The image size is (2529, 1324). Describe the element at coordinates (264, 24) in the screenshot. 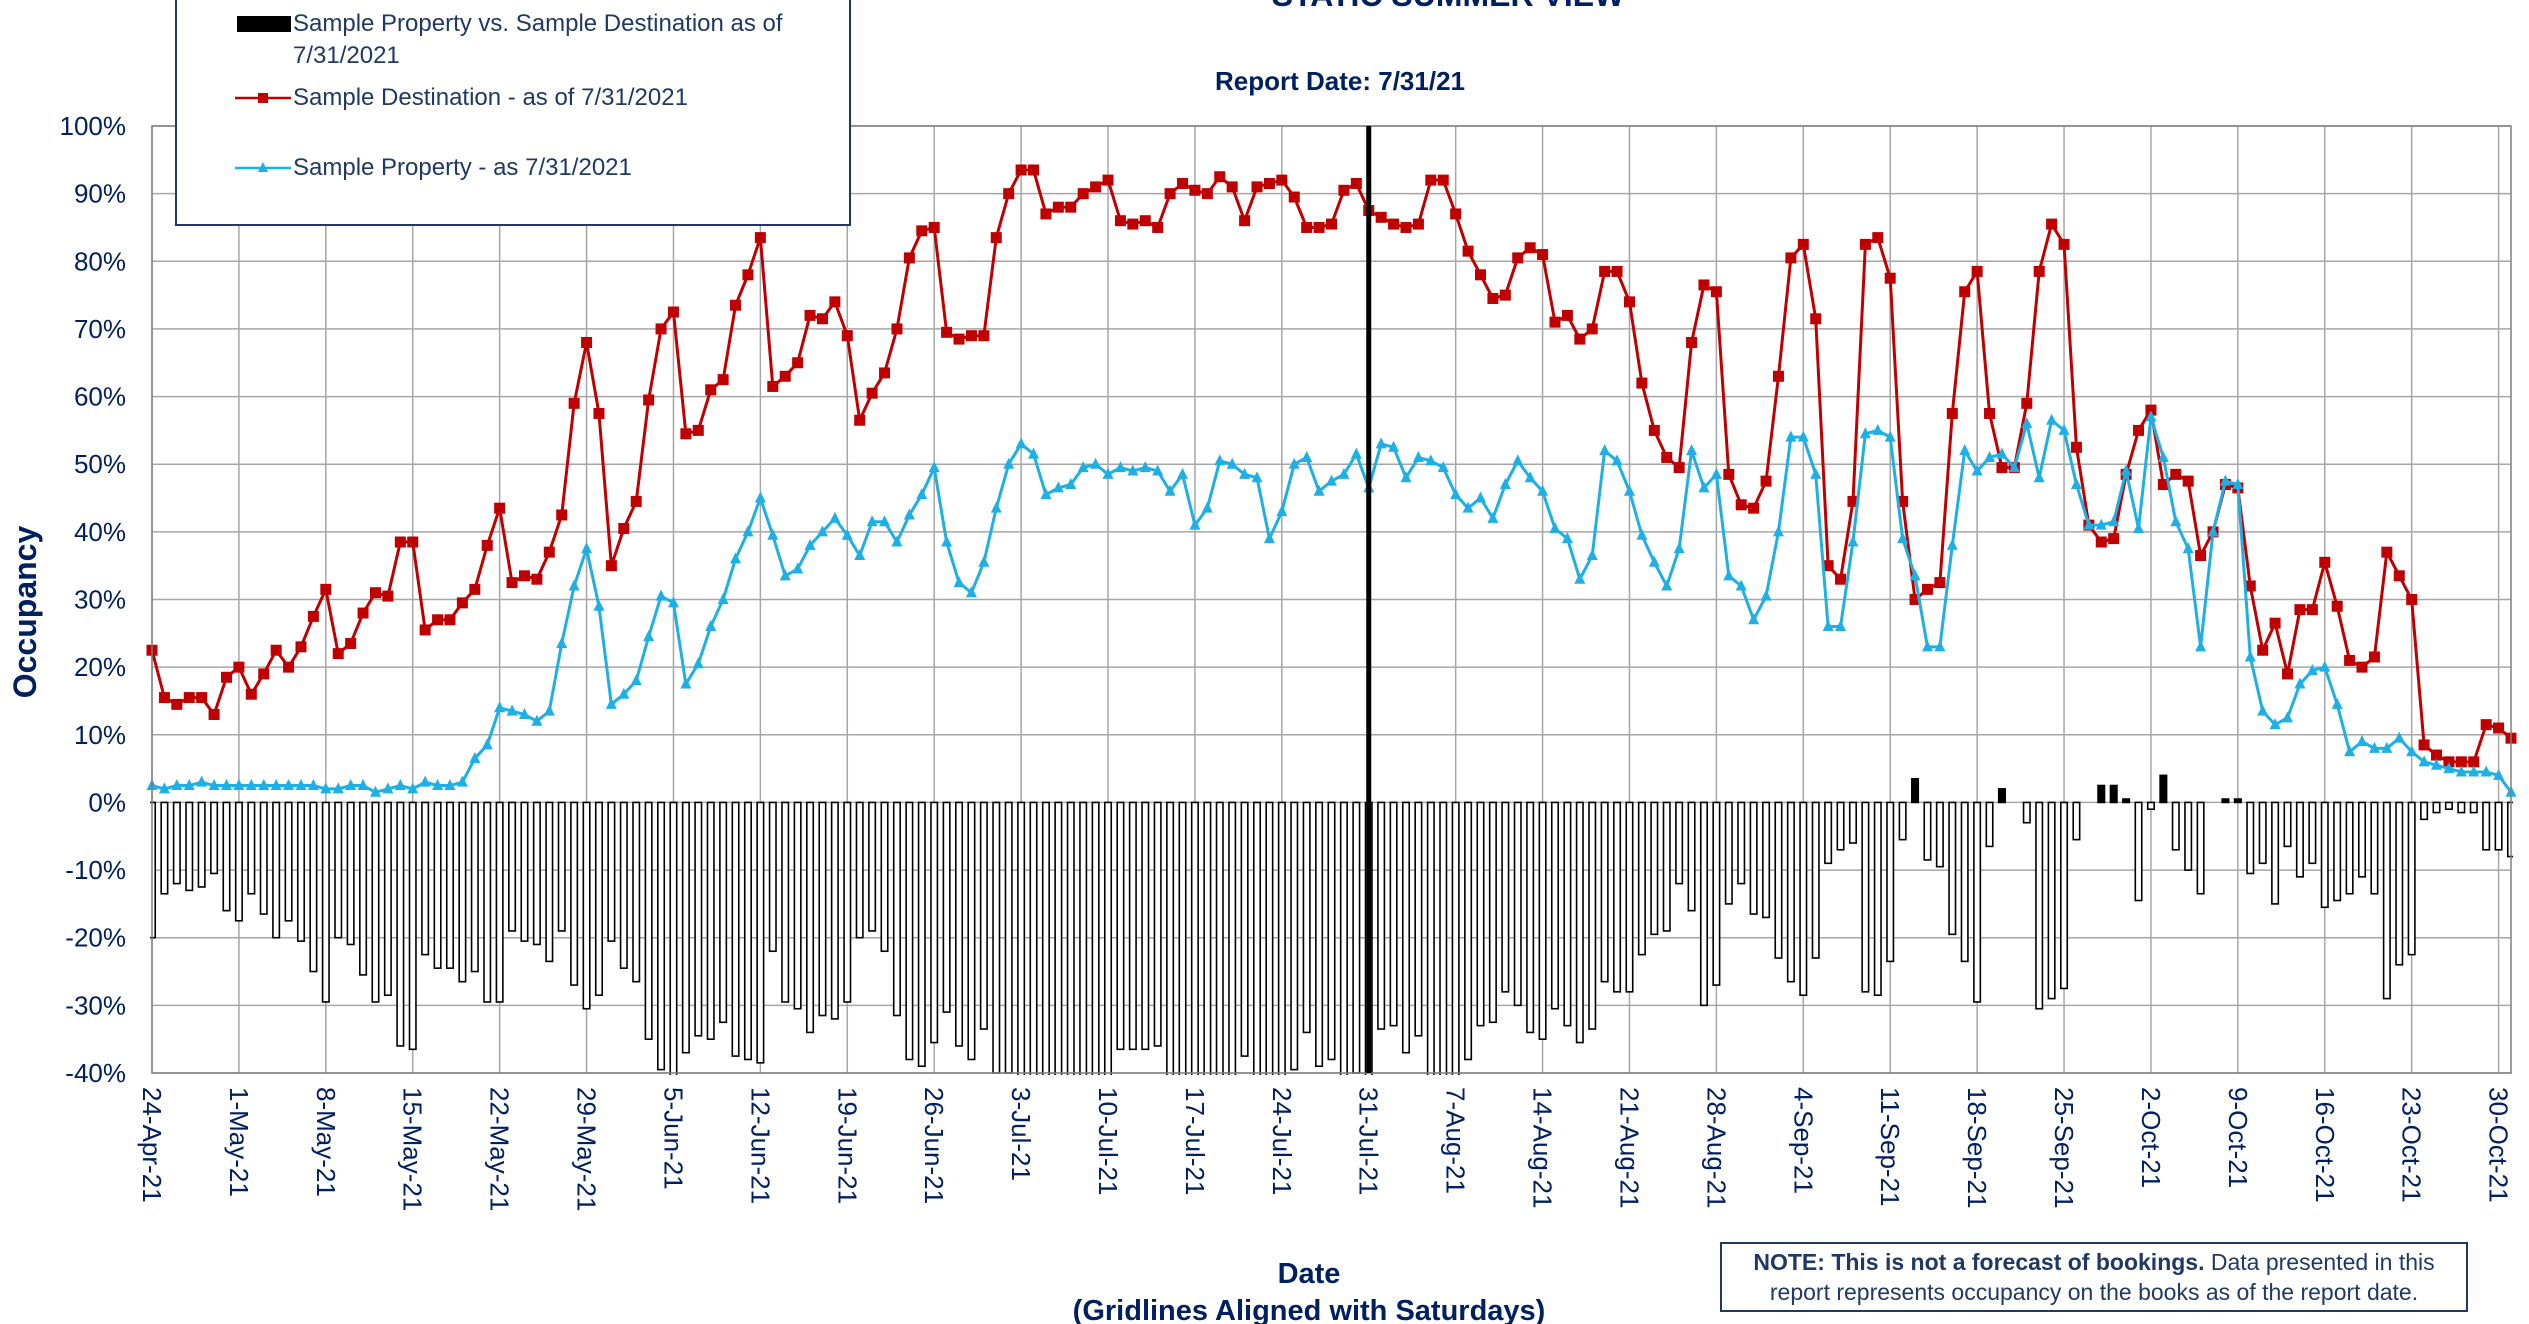

I see `legend-swatch` at that location.